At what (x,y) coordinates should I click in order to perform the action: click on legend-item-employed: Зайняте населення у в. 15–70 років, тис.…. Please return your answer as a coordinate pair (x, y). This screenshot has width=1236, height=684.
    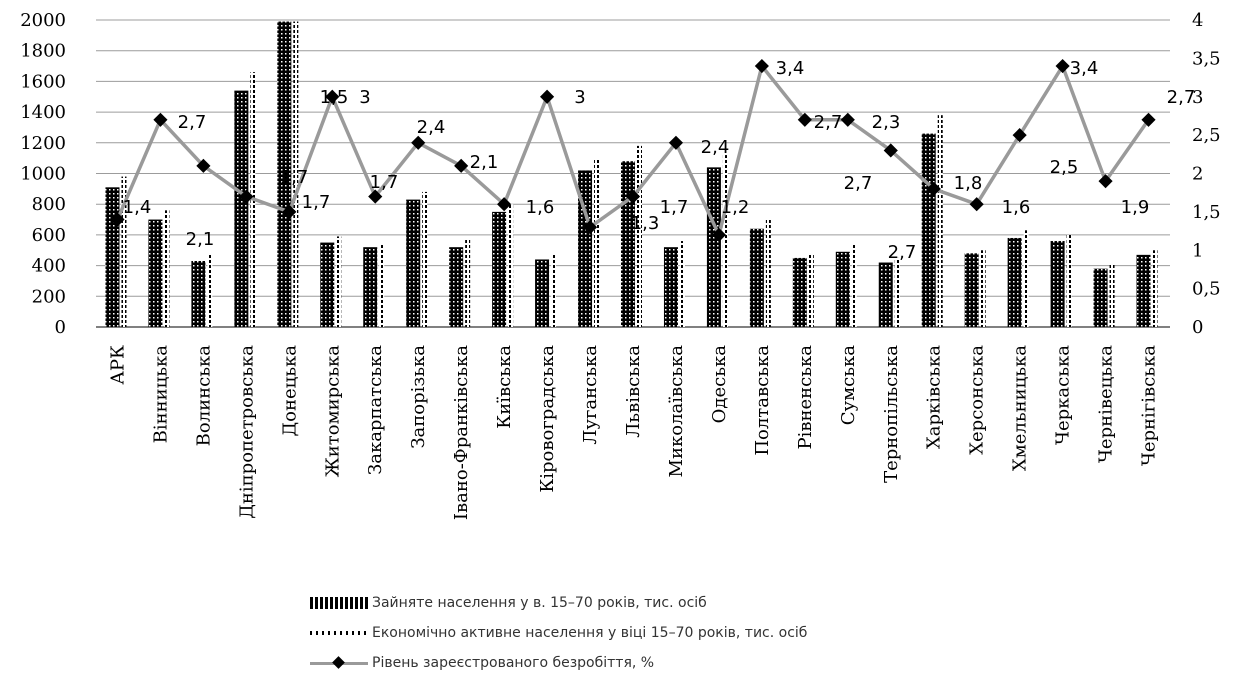
    Looking at the image, I should click on (558, 603).